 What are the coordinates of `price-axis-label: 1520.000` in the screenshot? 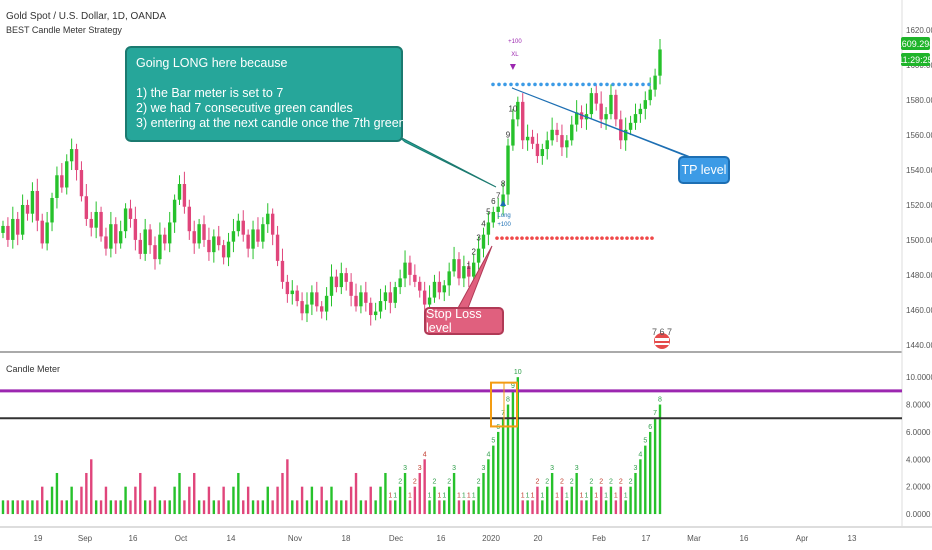 It's located at (919, 205).